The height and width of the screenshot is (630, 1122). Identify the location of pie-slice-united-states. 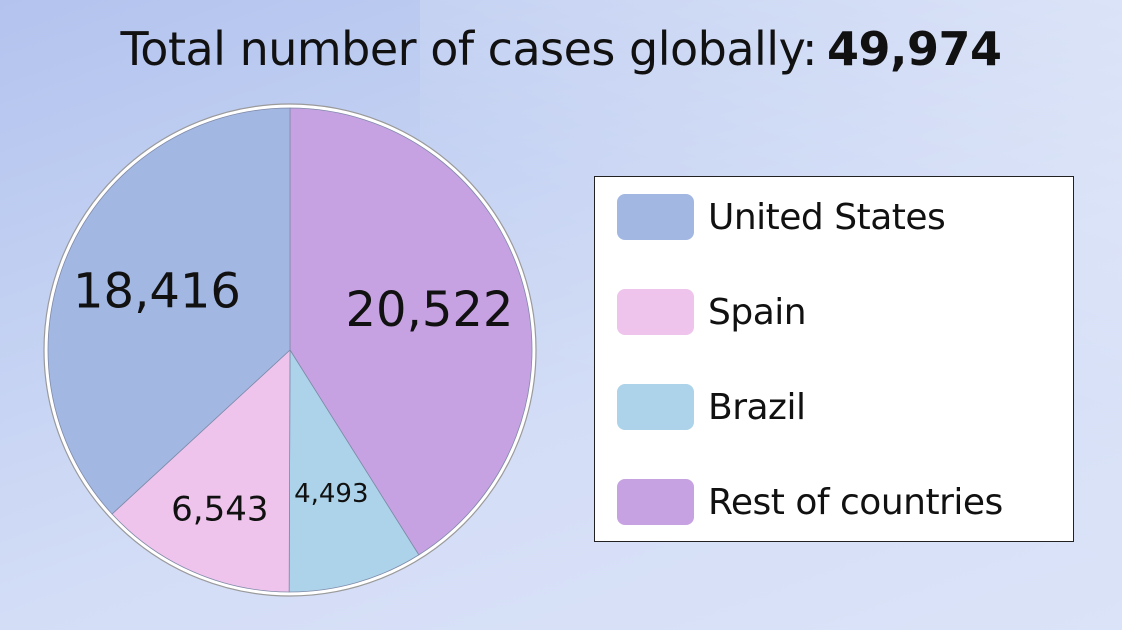
(169, 311).